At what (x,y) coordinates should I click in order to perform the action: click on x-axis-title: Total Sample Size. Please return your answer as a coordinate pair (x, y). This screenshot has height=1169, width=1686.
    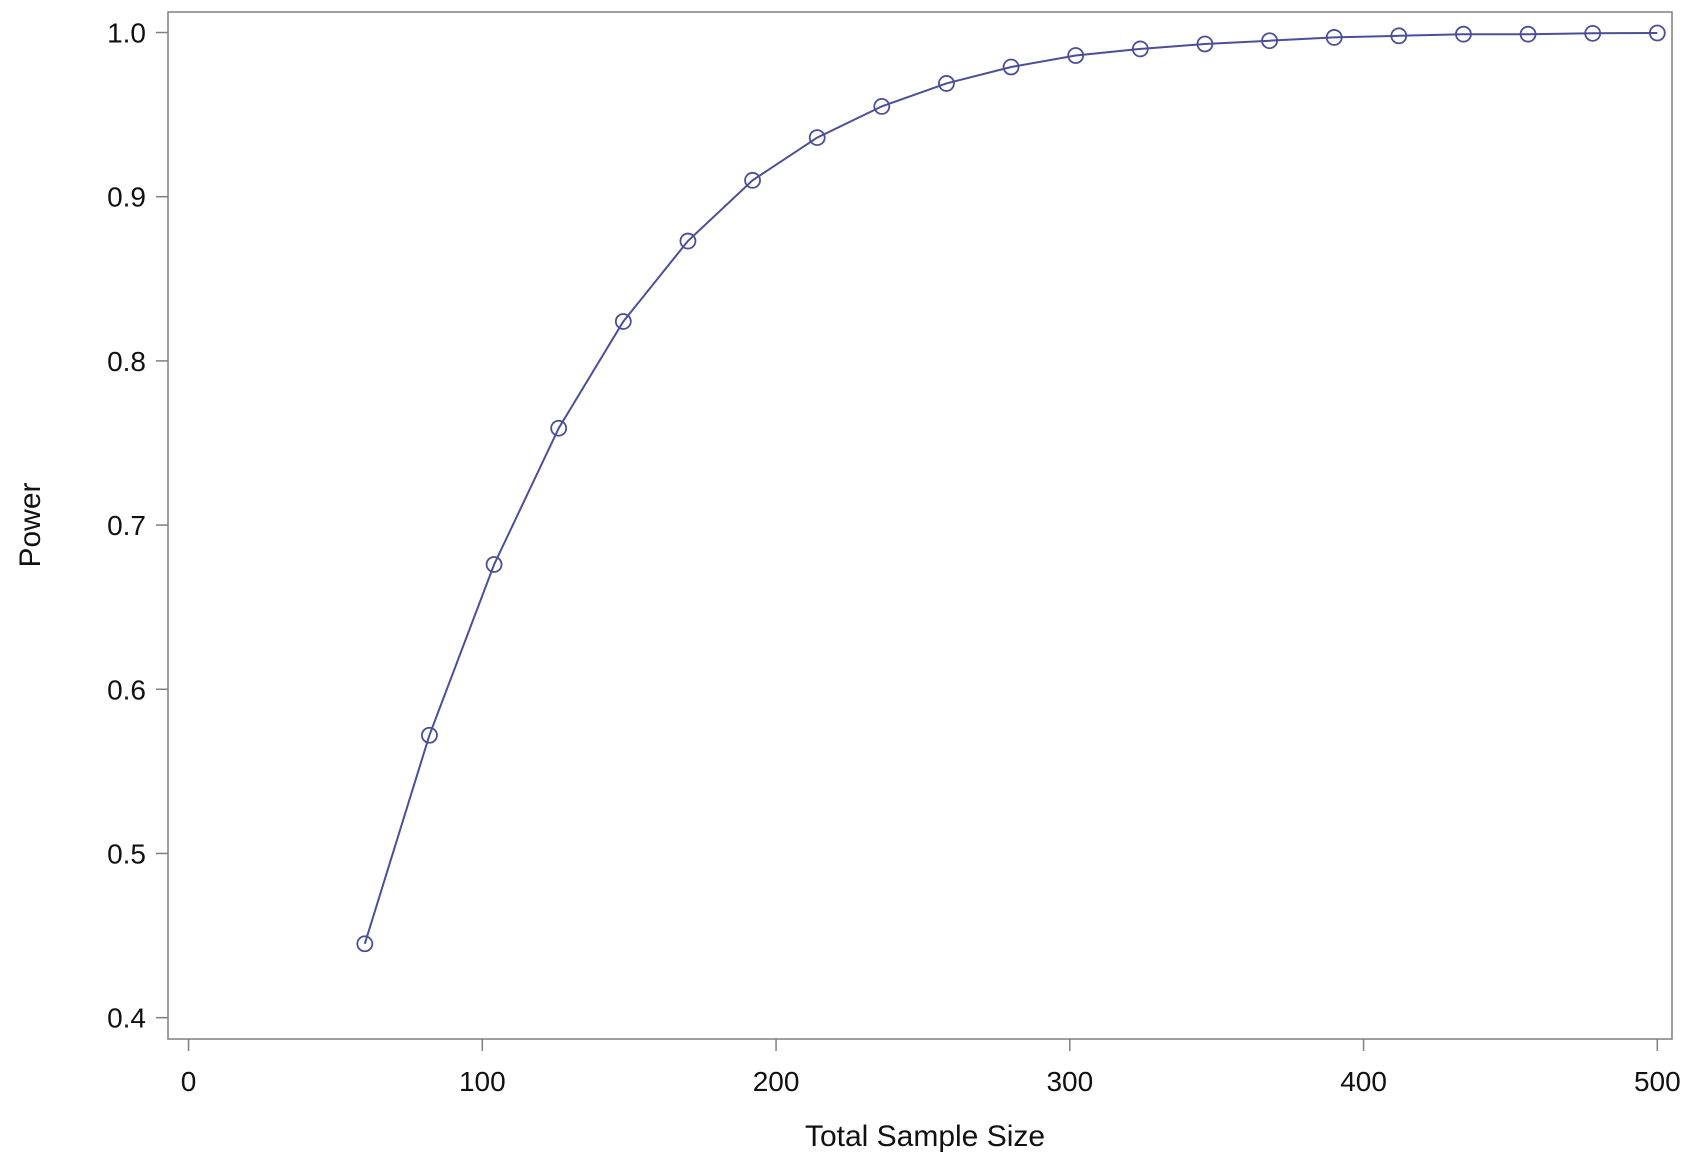
    Looking at the image, I should click on (925, 1136).